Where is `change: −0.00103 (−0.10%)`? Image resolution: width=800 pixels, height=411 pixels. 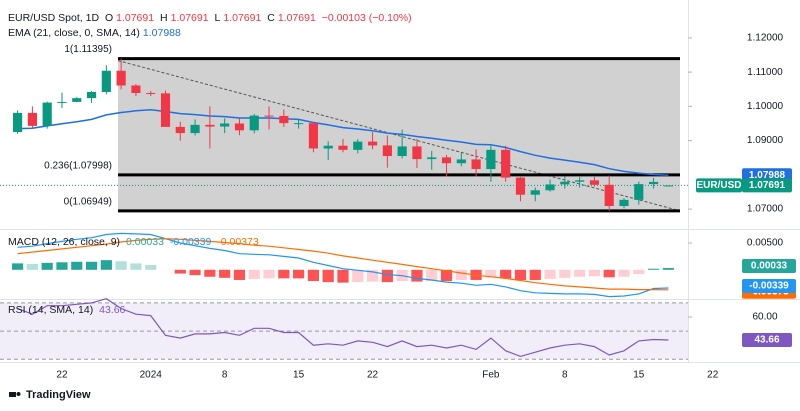 change: −0.00103 (−0.10%) is located at coordinates (366, 18).